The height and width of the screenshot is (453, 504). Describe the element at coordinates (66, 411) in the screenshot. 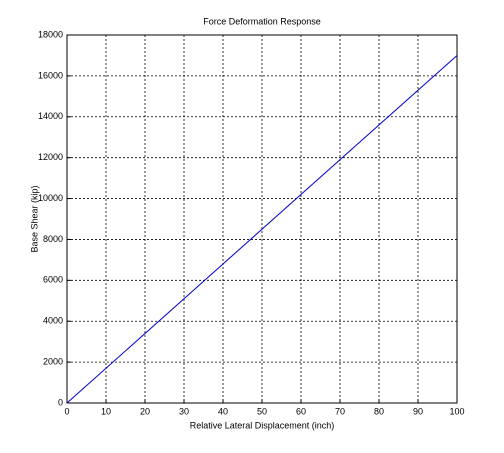

I see `x-tick-label: 0` at that location.